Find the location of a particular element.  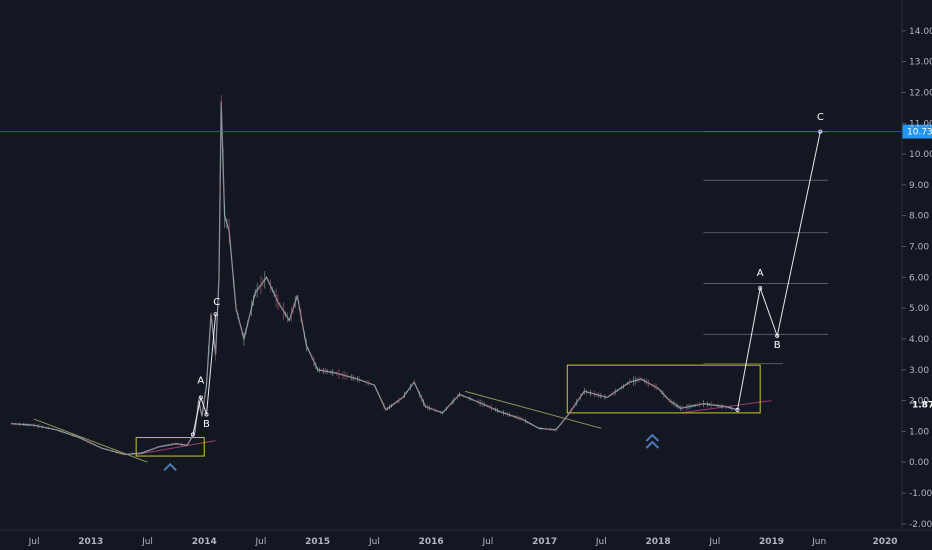

y-tick-label: 13.00 is located at coordinates (920, 63).